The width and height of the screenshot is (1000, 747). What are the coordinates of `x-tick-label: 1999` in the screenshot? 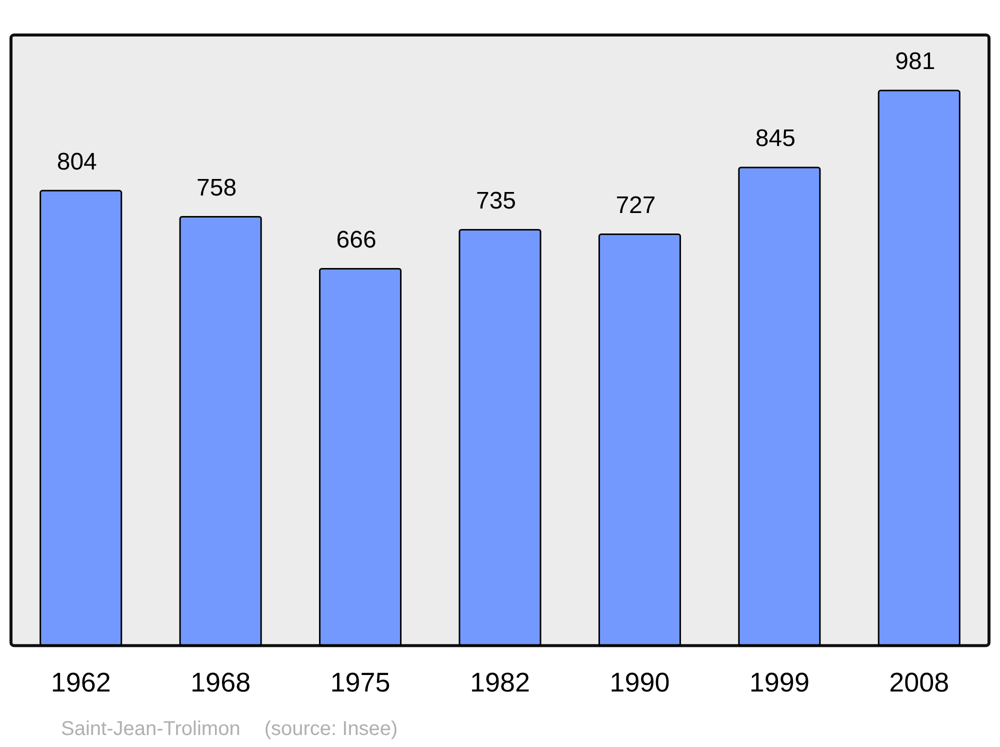 It's located at (779, 682).